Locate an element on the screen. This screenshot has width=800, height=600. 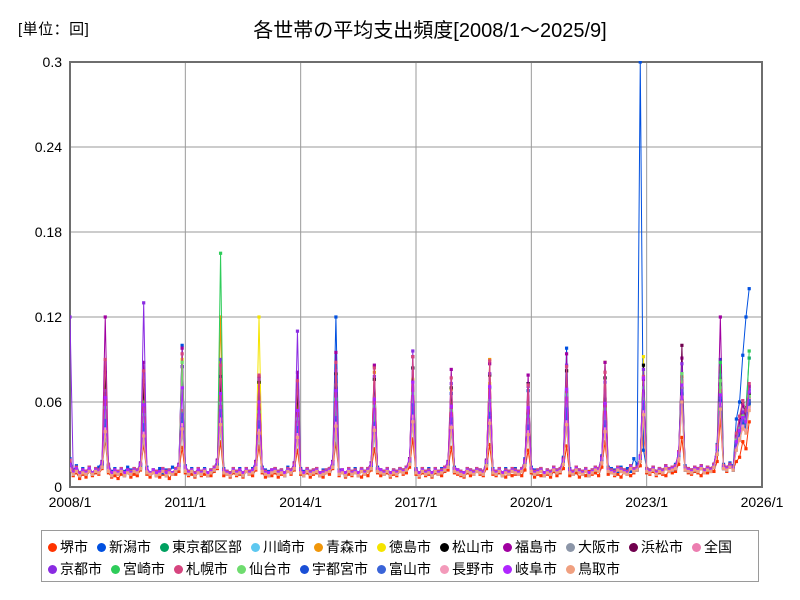
legend-item-京都市: 京都市 is located at coordinates (75, 569).